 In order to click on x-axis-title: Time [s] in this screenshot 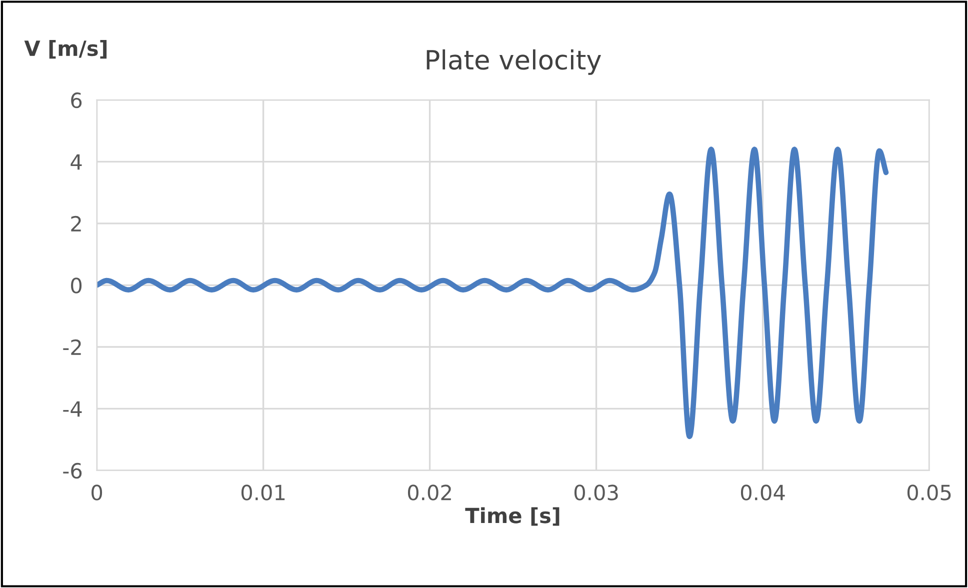, I will do `click(512, 516)`.